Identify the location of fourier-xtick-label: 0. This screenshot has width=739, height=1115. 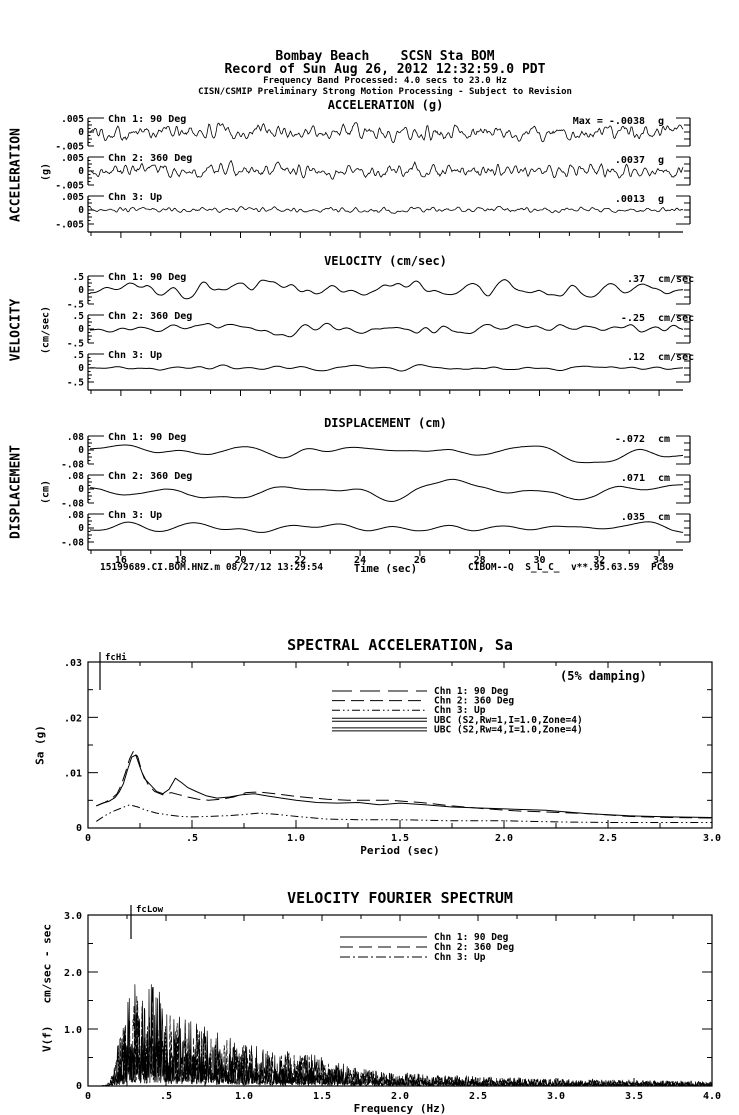
(88, 1096).